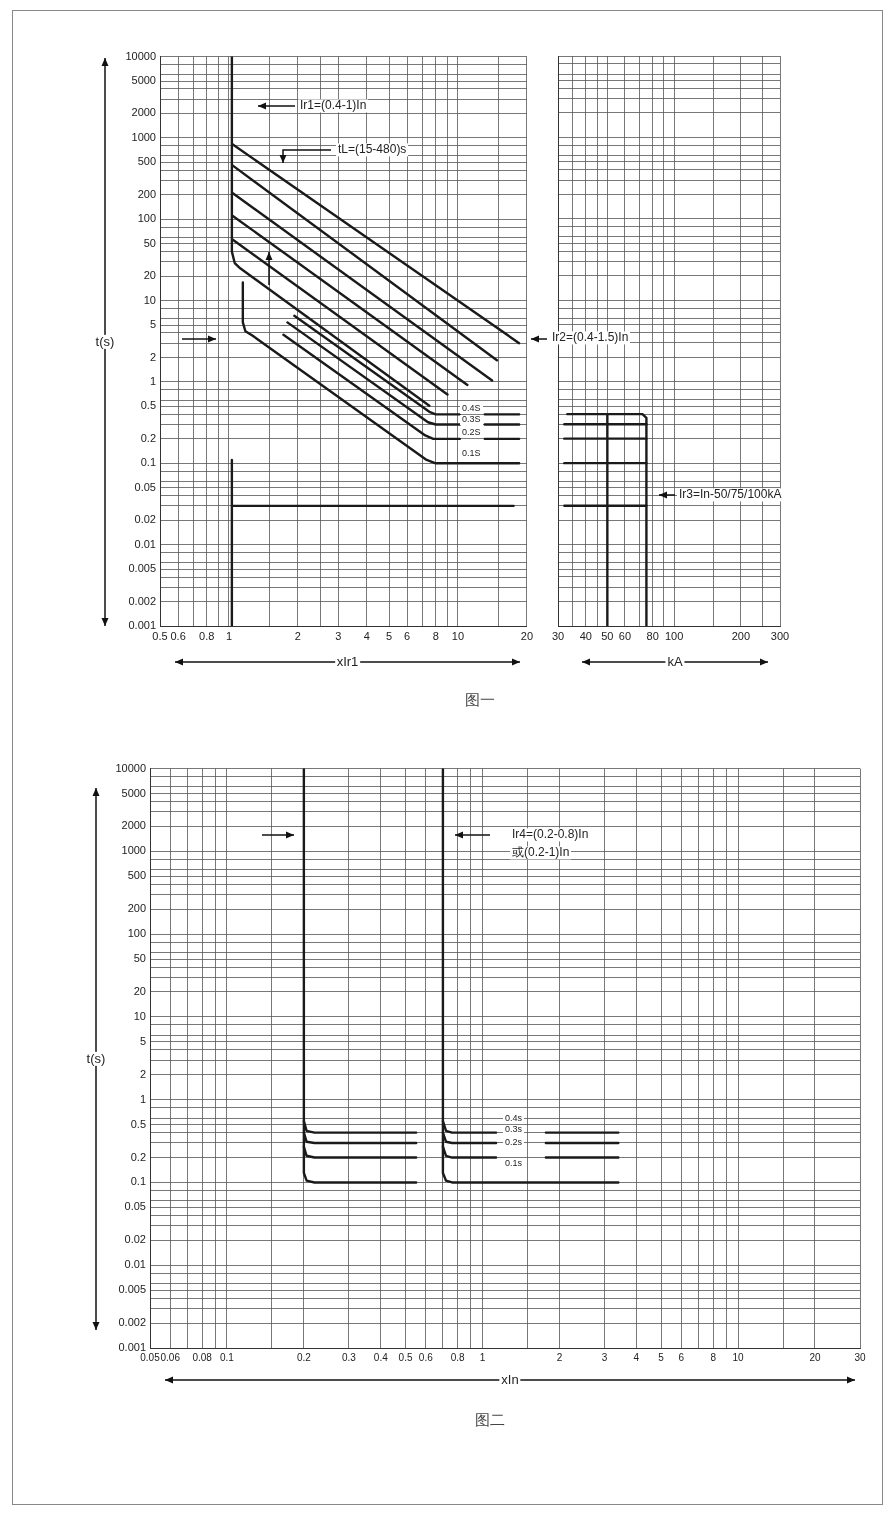  I want to click on x-tick-label: 200, so click(741, 635).